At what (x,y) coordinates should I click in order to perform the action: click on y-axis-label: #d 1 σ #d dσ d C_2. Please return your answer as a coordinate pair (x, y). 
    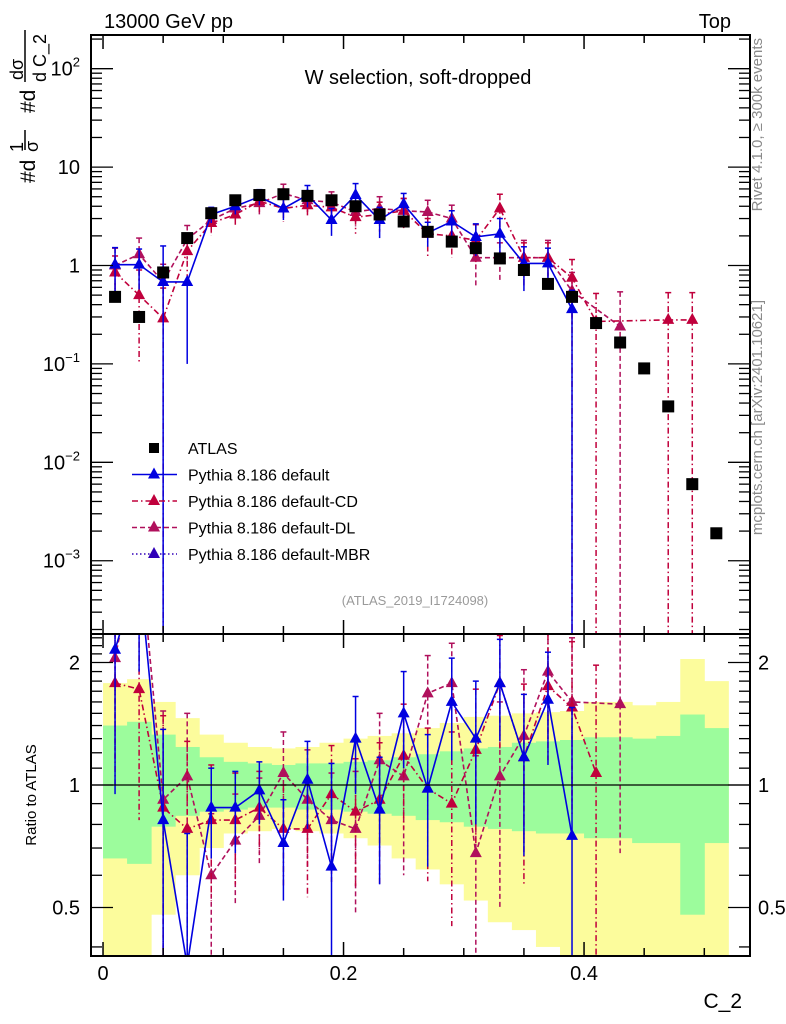
    Looking at the image, I should click on (29, 106).